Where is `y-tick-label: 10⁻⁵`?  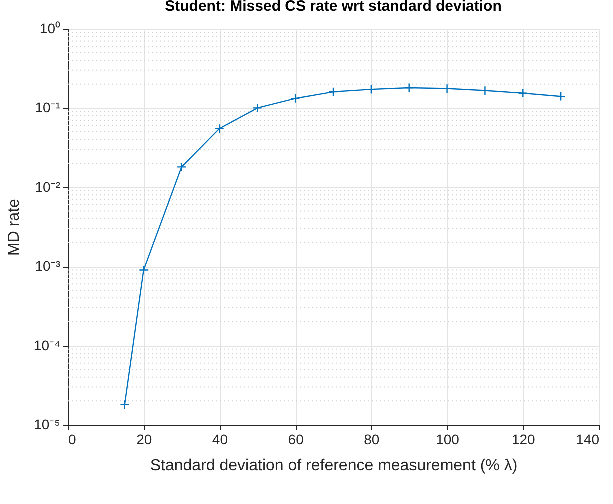 y-tick-label: 10⁻⁵ is located at coordinates (47, 424).